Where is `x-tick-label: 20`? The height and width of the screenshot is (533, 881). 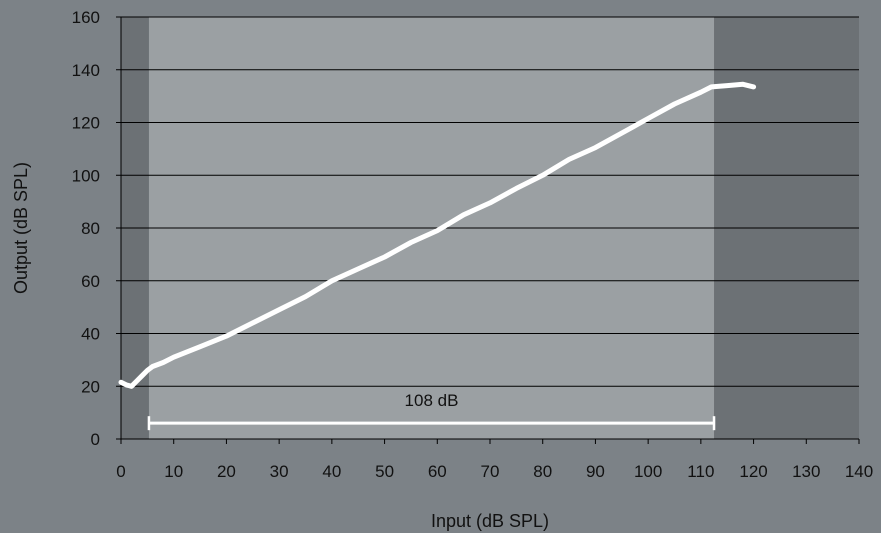 x-tick-label: 20 is located at coordinates (226, 471).